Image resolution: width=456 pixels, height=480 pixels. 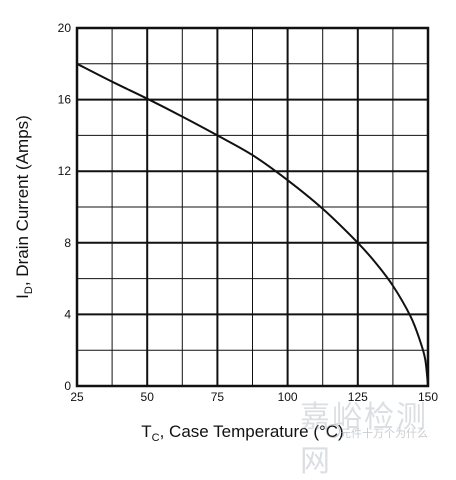 What do you see at coordinates (67, 243) in the screenshot?
I see `y-tick-label: 8` at bounding box center [67, 243].